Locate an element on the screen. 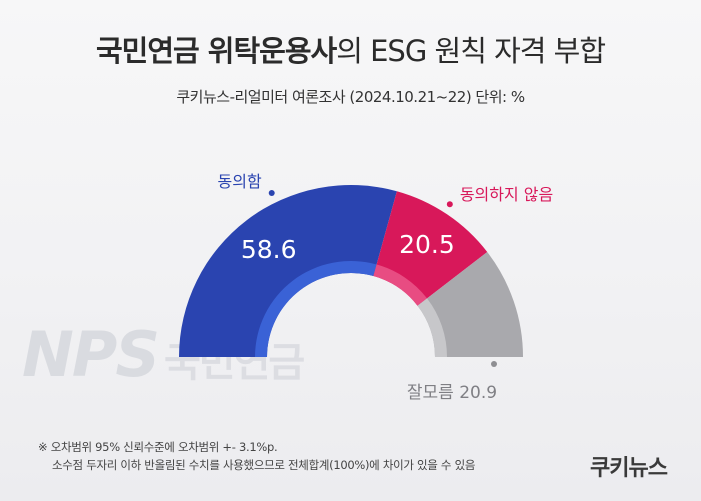 The image size is (701, 501). callout-label-3: 잘모름 20.9 is located at coordinates (452, 393).